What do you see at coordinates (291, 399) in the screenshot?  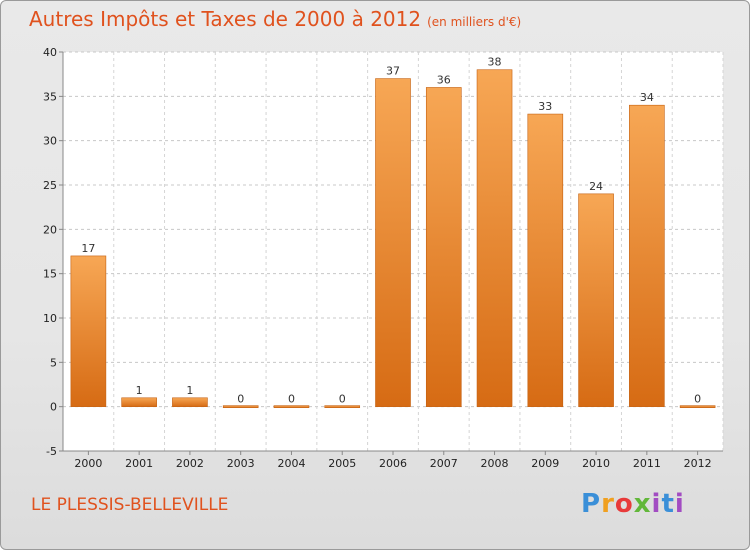 I see `value-label-2004: 0` at bounding box center [291, 399].